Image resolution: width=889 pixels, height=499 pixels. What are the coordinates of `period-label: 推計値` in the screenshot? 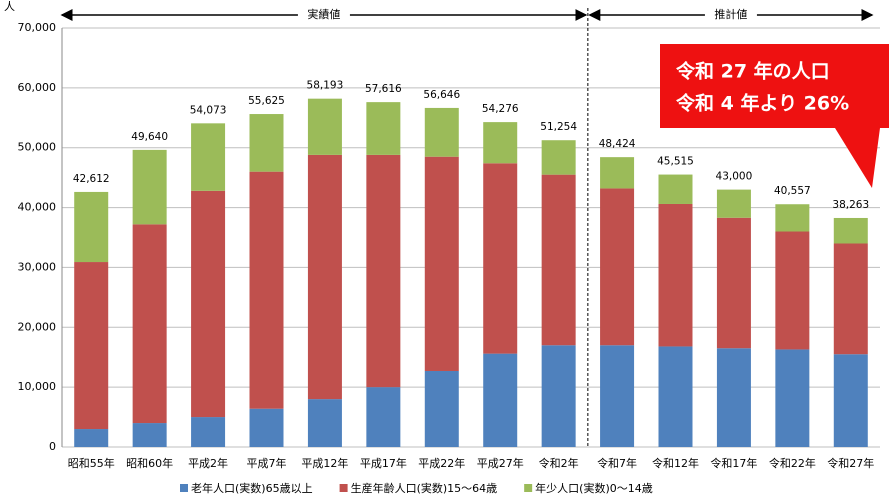 It's located at (730, 14).